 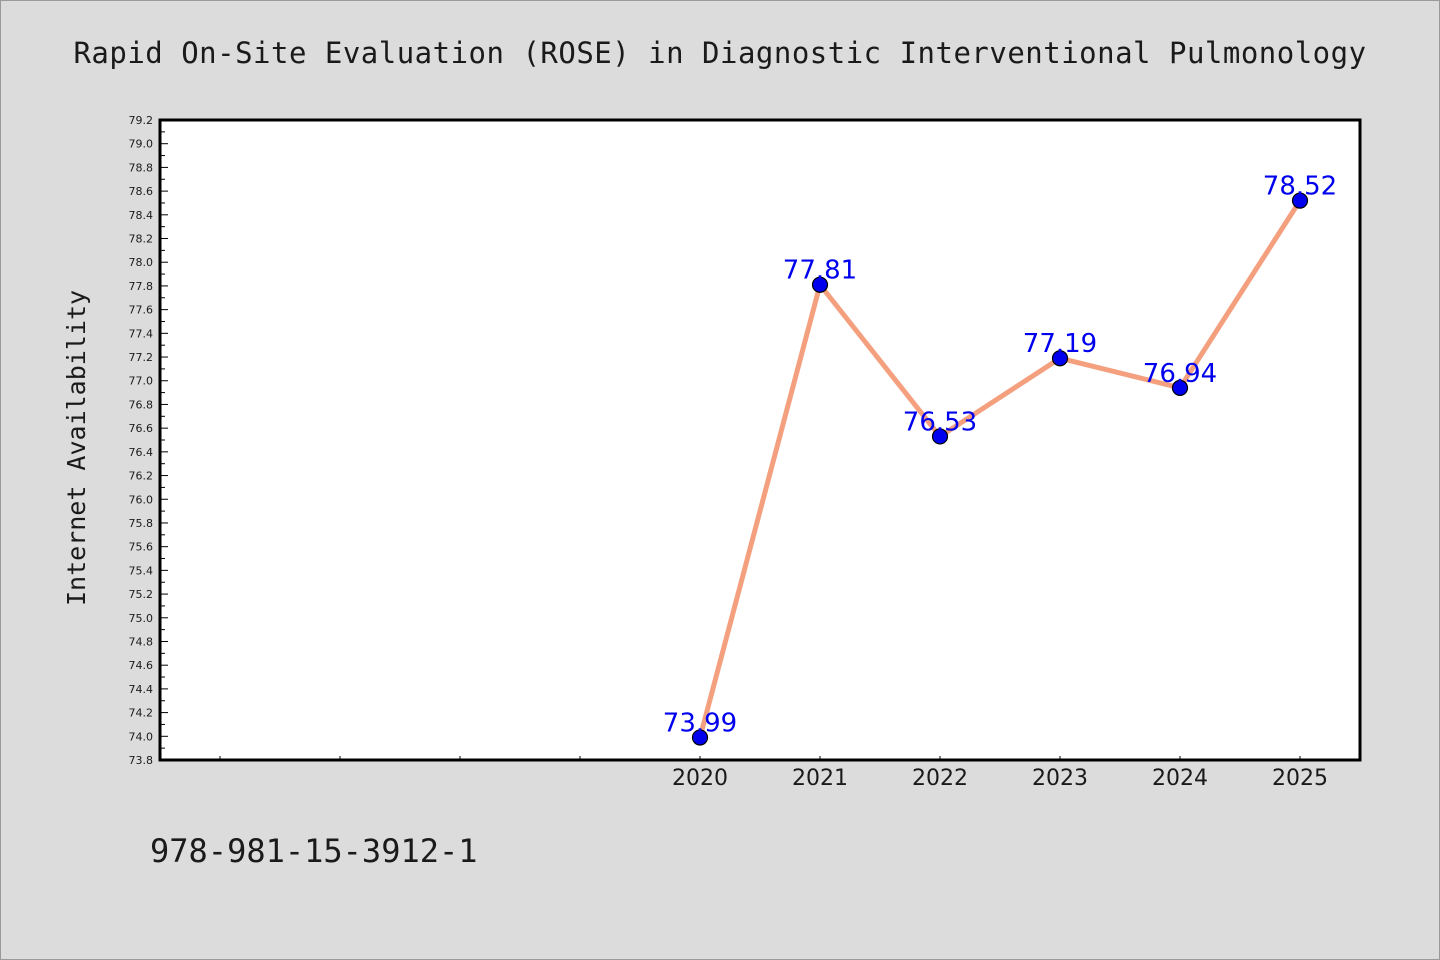 What do you see at coordinates (940, 778) in the screenshot?
I see `x-tick-label: 2022` at bounding box center [940, 778].